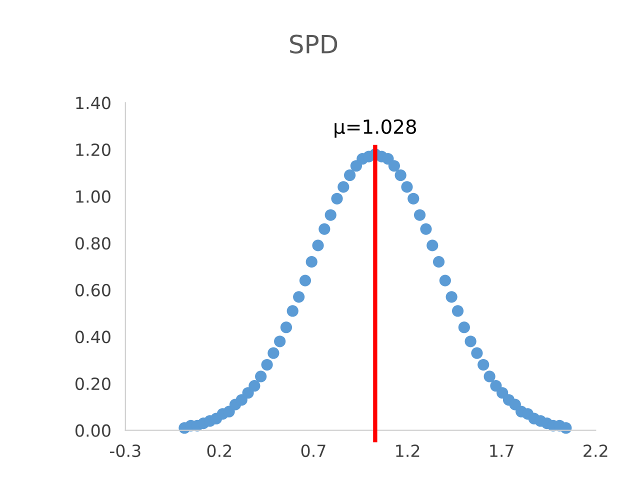 The width and height of the screenshot is (627, 489). What do you see at coordinates (93, 103) in the screenshot?
I see `y-tick-label: 1.40` at bounding box center [93, 103].